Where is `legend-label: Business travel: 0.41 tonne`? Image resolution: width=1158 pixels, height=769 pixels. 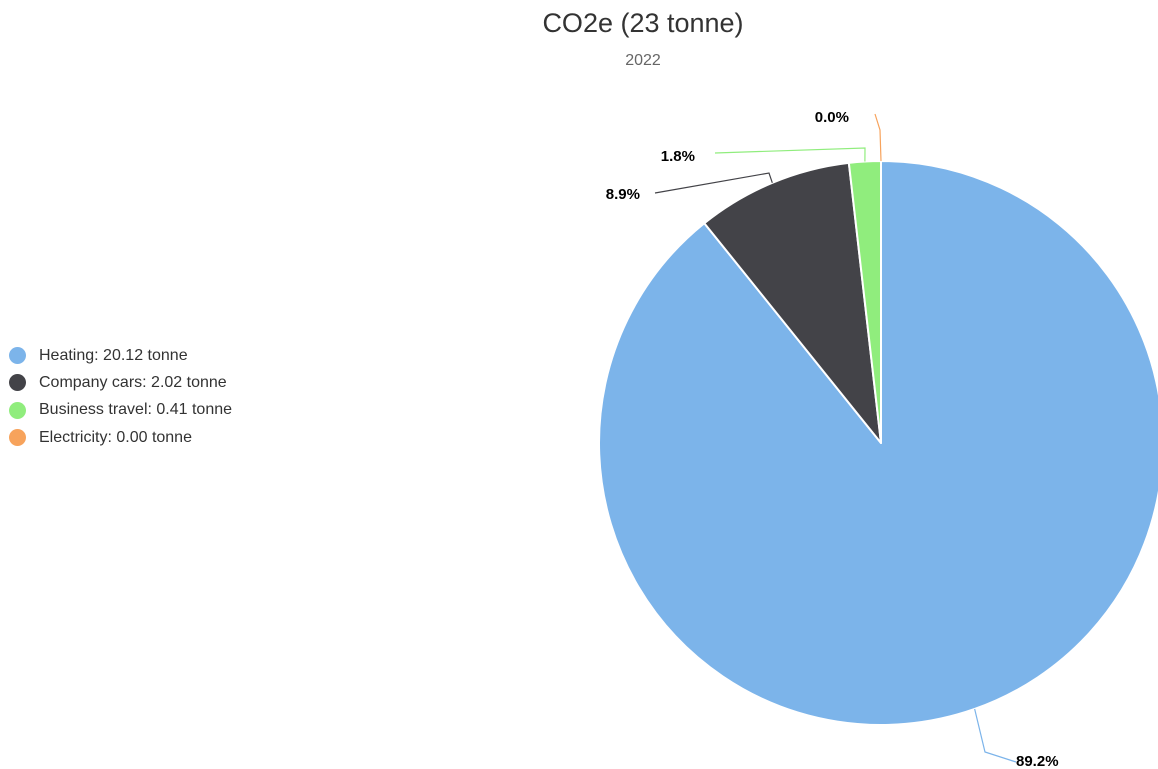 legend-label: Business travel: 0.41 tonne is located at coordinates (136, 410).